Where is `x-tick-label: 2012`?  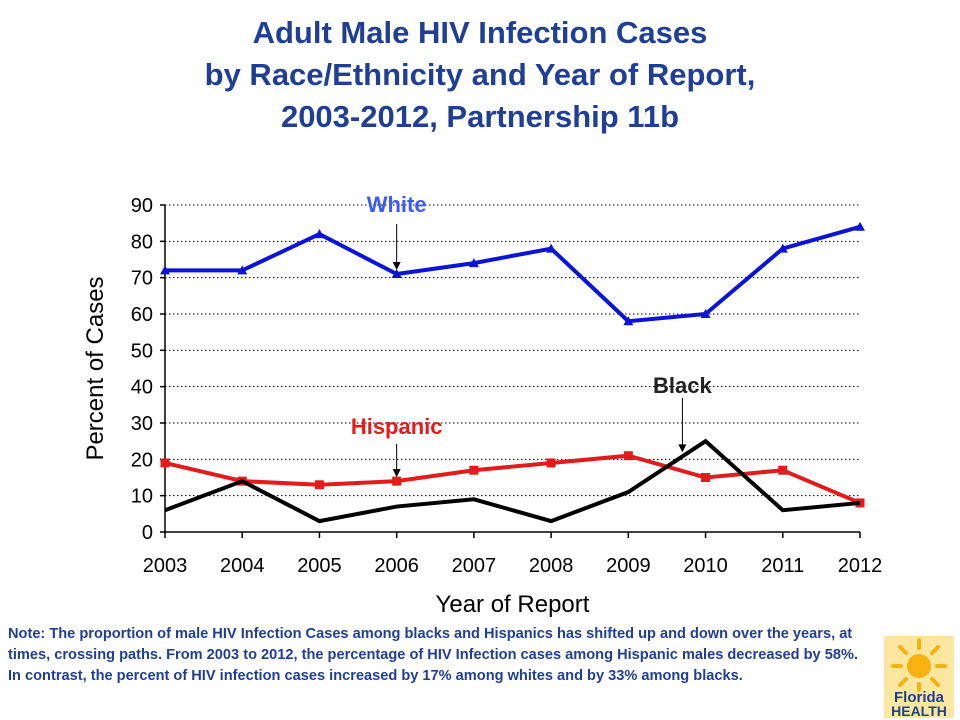
x-tick-label: 2012 is located at coordinates (860, 566).